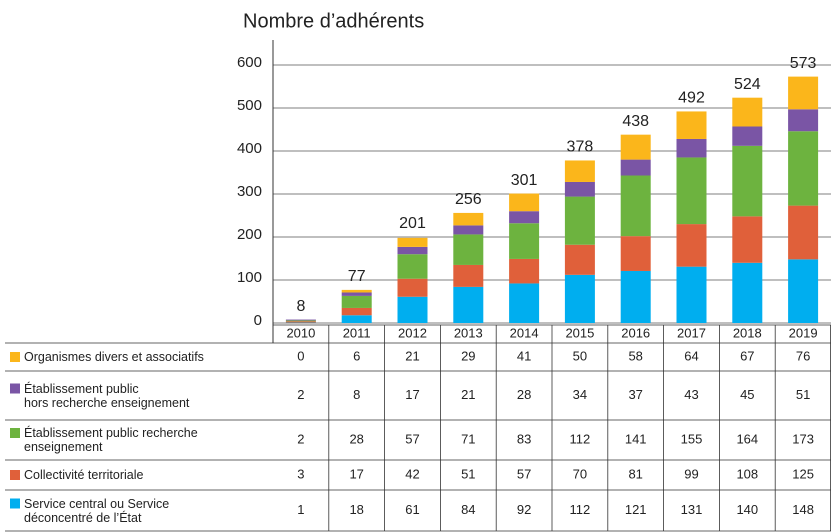 This screenshot has width=831, height=532. I want to click on legend-label: Collectivité territoriale, so click(84, 475).